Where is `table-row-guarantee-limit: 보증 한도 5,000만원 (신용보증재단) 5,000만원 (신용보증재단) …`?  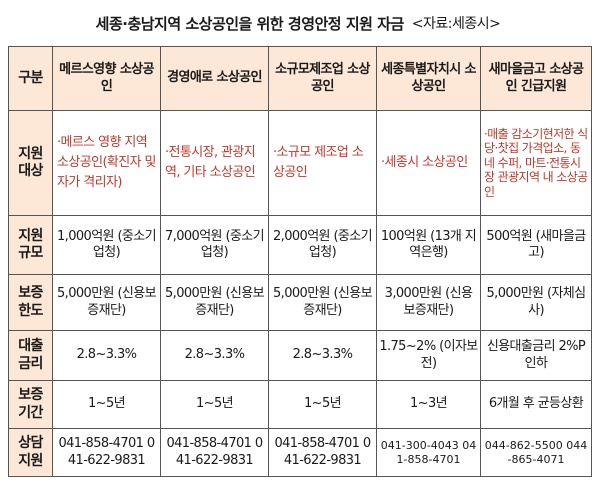 table-row-guarantee-limit: 보증 한도 5,000만원 (신용보증재단) 5,000만원 (신용보증재단) … is located at coordinates (300, 302).